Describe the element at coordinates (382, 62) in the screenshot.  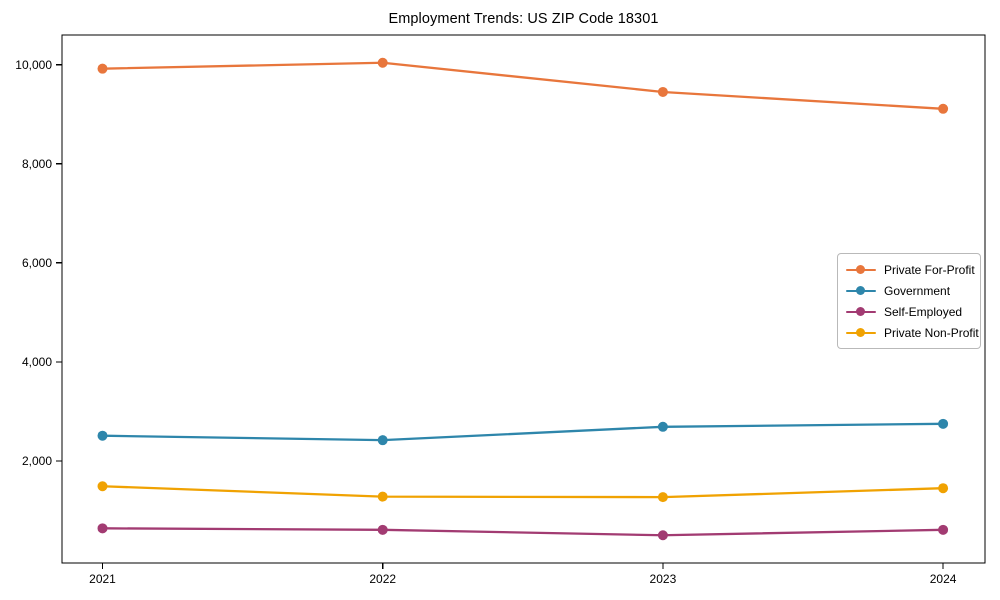
I see `data-point-private-for-profit-2022` at that location.